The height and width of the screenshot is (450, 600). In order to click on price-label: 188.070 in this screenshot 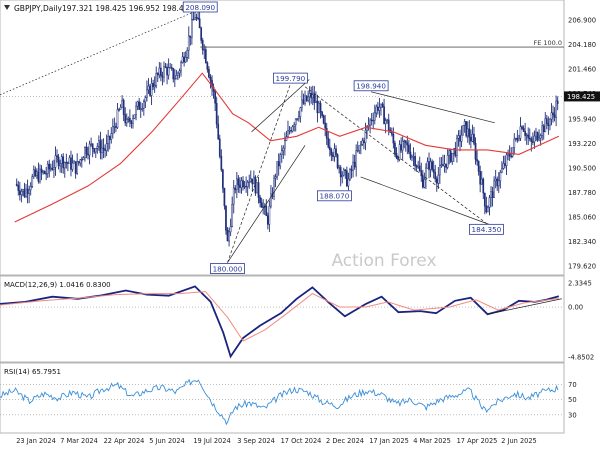, I will do `click(335, 196)`.